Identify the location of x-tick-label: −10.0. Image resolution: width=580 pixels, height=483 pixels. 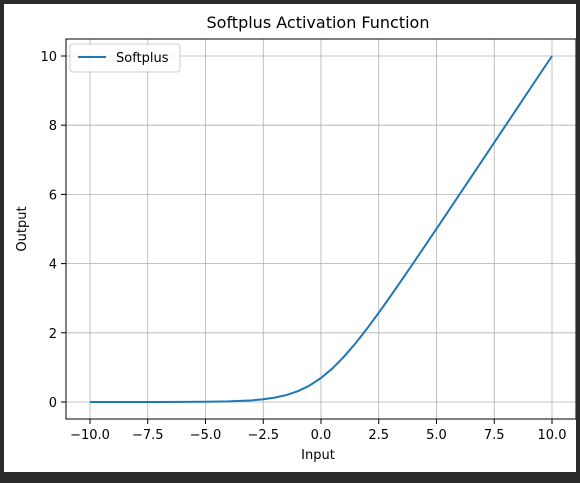
(90, 435).